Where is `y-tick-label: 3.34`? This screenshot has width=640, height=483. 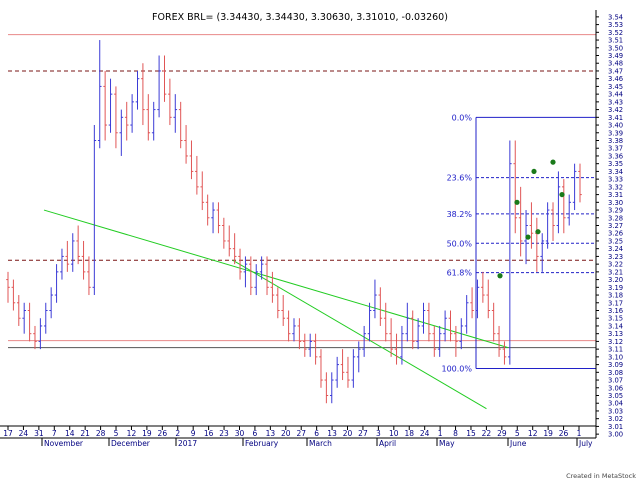
y-tick-label: 3.34 is located at coordinates (615, 172).